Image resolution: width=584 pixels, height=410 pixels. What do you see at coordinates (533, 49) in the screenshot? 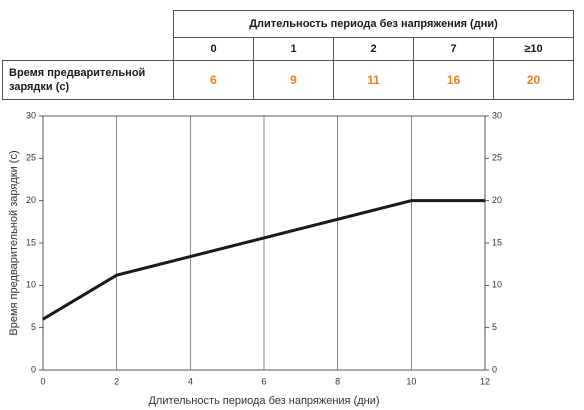
I see `column-header: ≥10` at bounding box center [533, 49].